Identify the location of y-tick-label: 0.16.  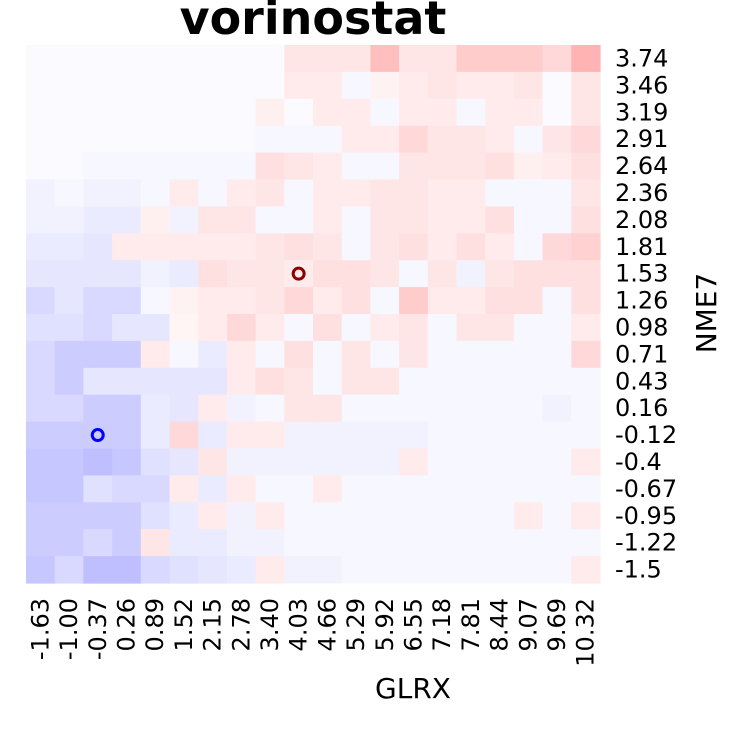
(641, 408).